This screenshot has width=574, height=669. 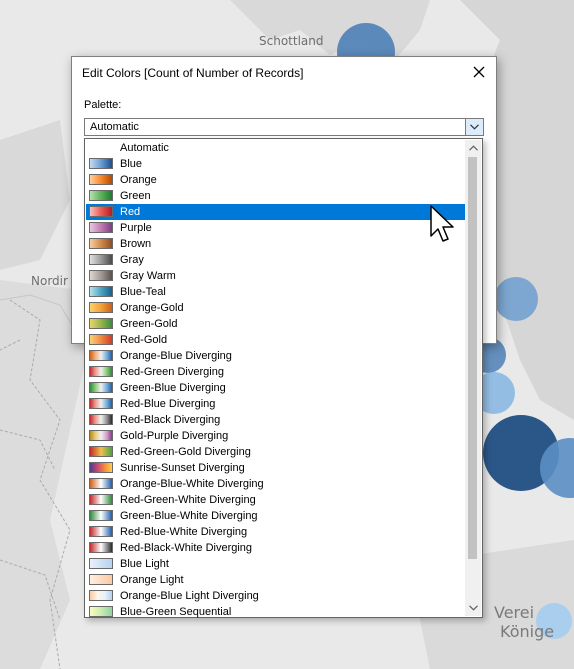 What do you see at coordinates (276, 580) in the screenshot?
I see `palette-option-orange-light: Orange Light` at bounding box center [276, 580].